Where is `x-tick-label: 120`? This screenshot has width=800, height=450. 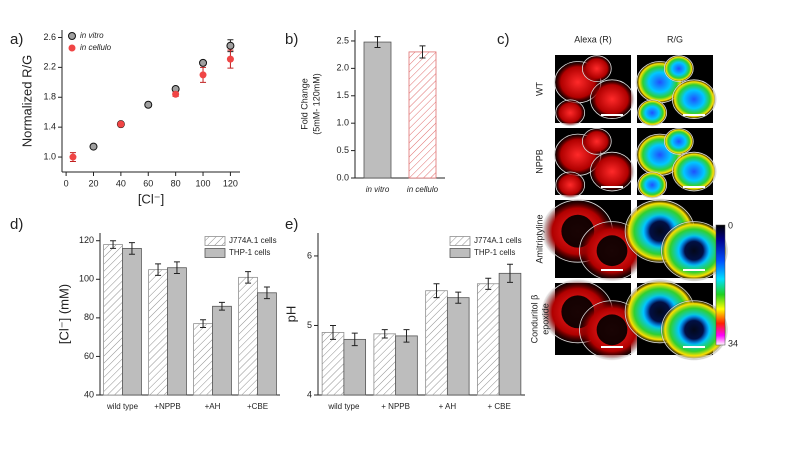 x-tick-label: 120 is located at coordinates (230, 183).